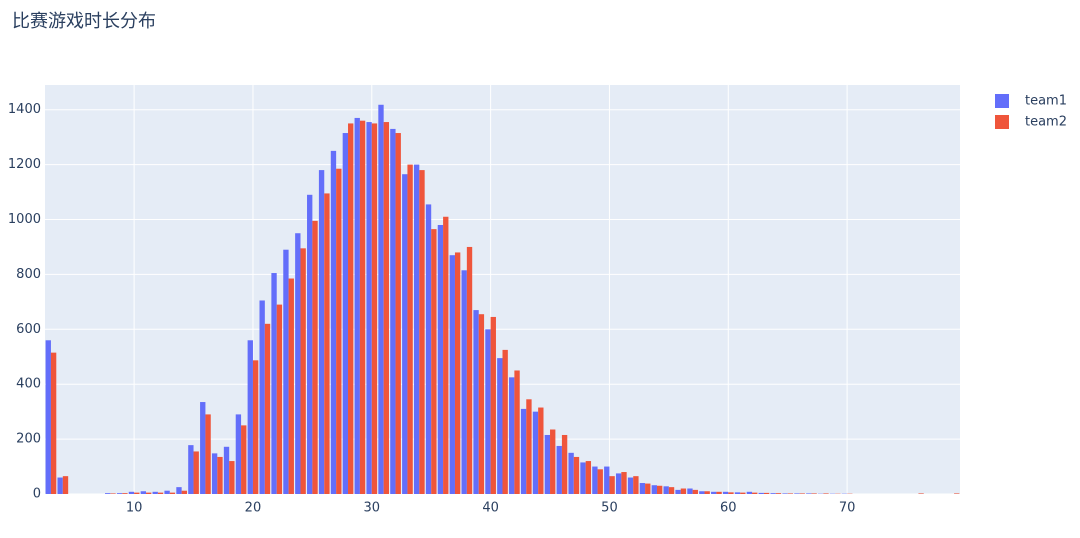 This screenshot has width=1080, height=538. Describe the element at coordinates (728, 508) in the screenshot. I see `x-tick-label: 60` at that location.